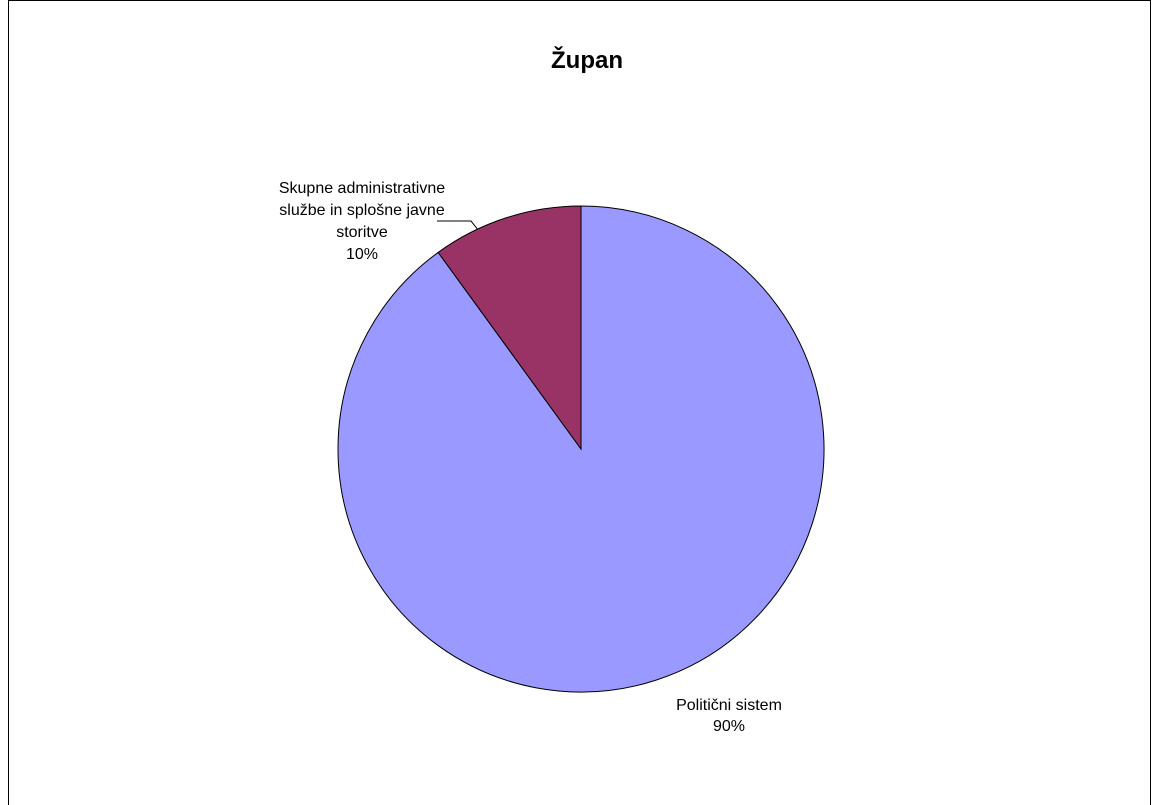 The image size is (1152, 805). What do you see at coordinates (729, 716) in the screenshot?
I see `data-label-1: Politični sistem 90%` at bounding box center [729, 716].